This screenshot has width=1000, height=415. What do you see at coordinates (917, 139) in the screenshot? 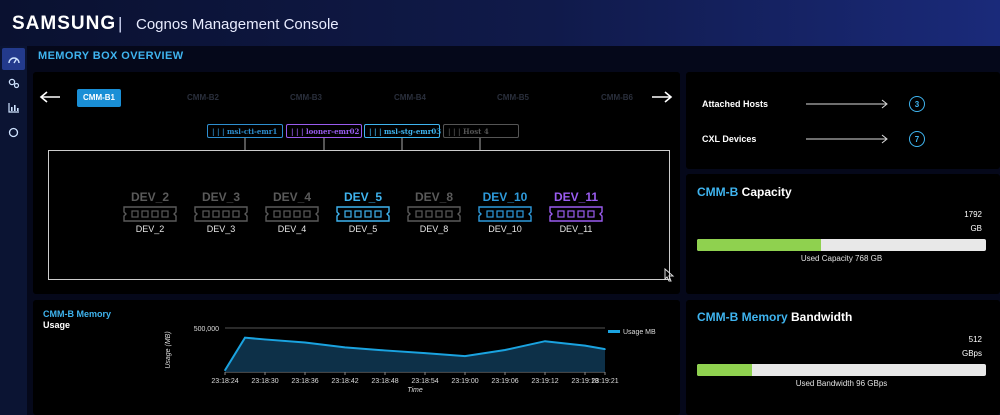
I see `cxl-devices-count: 7` at bounding box center [917, 139].